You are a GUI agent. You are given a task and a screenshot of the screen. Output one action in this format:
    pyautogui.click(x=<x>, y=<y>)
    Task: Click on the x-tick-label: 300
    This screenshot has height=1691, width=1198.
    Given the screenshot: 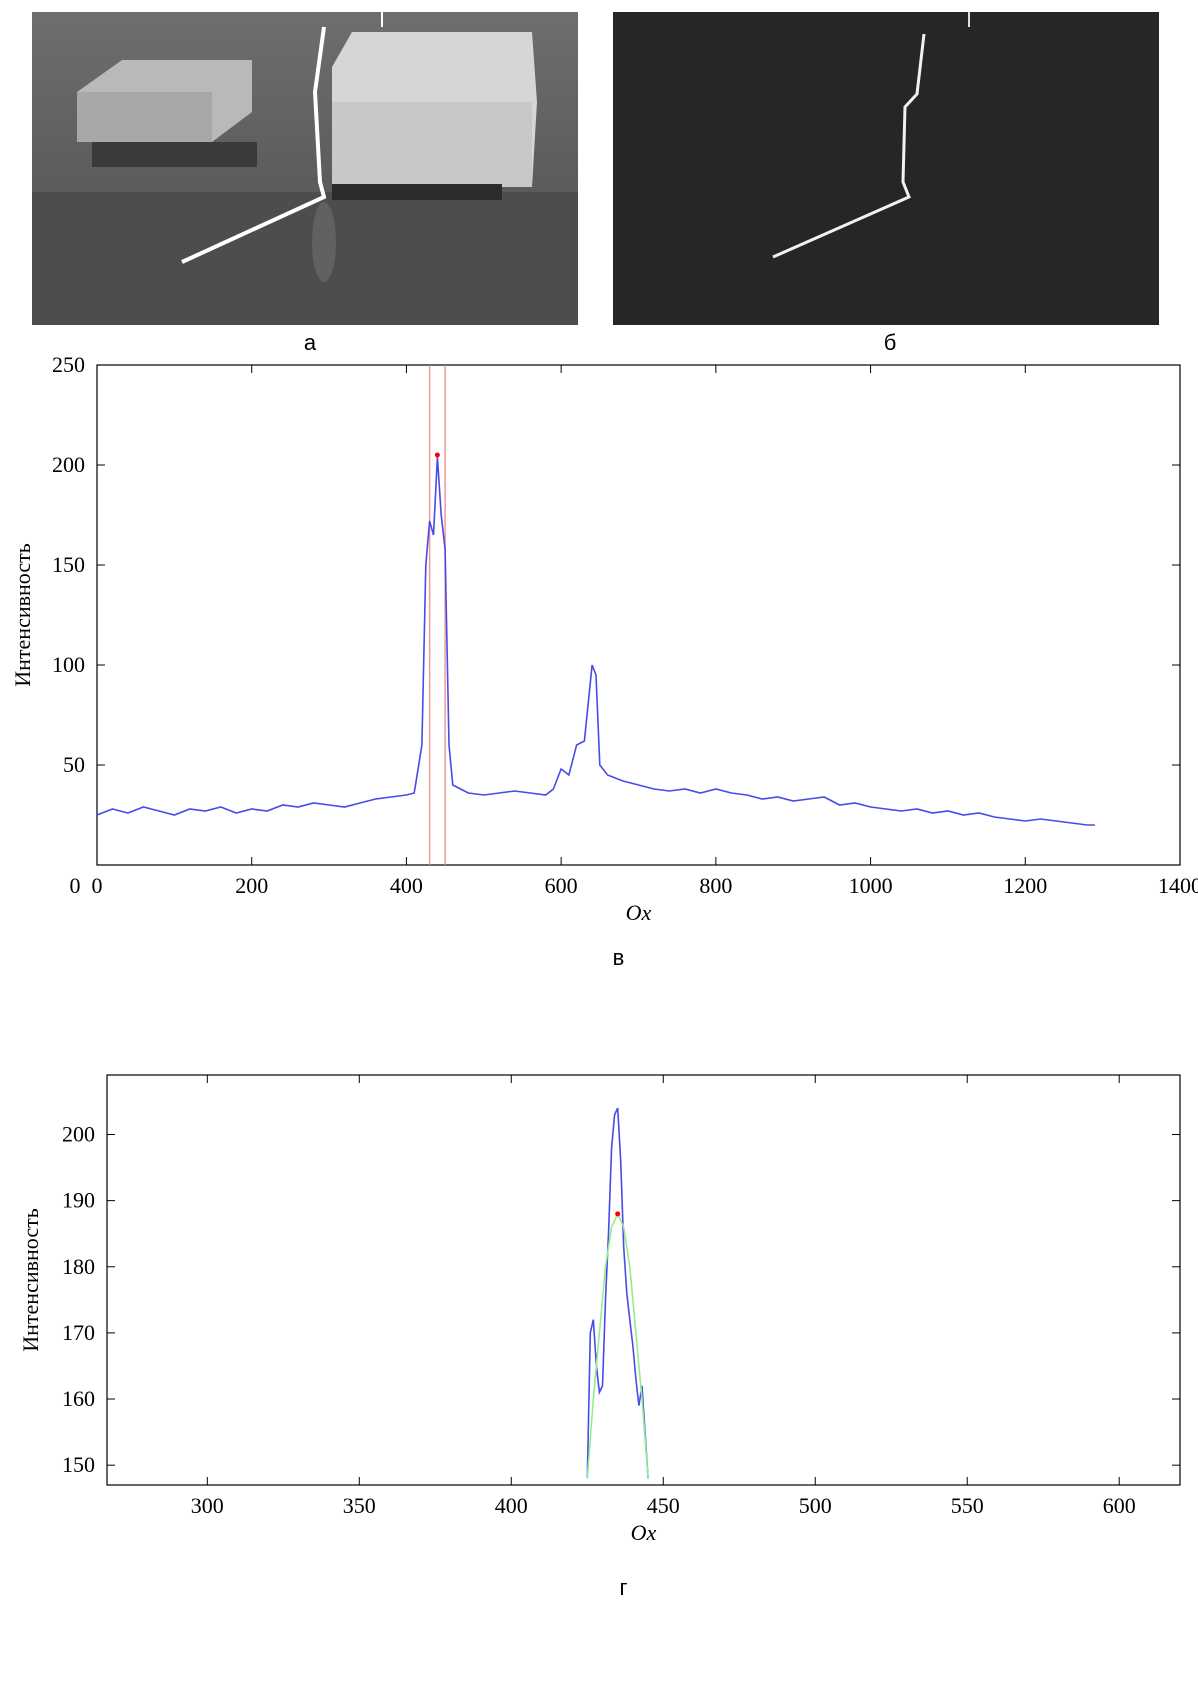 What is the action you would take?
    pyautogui.click(x=207, y=1505)
    